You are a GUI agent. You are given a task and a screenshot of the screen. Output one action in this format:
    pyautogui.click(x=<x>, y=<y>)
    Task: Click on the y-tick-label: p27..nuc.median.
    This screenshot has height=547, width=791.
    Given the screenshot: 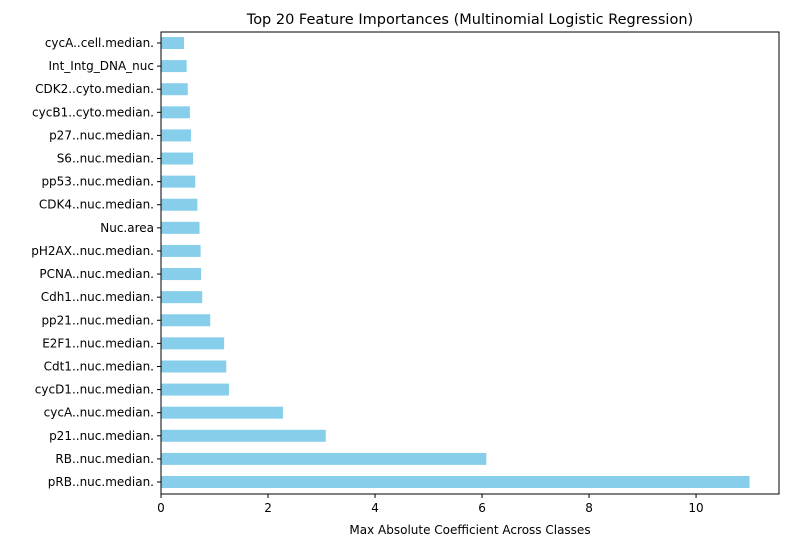 What is the action you would take?
    pyautogui.click(x=101, y=135)
    